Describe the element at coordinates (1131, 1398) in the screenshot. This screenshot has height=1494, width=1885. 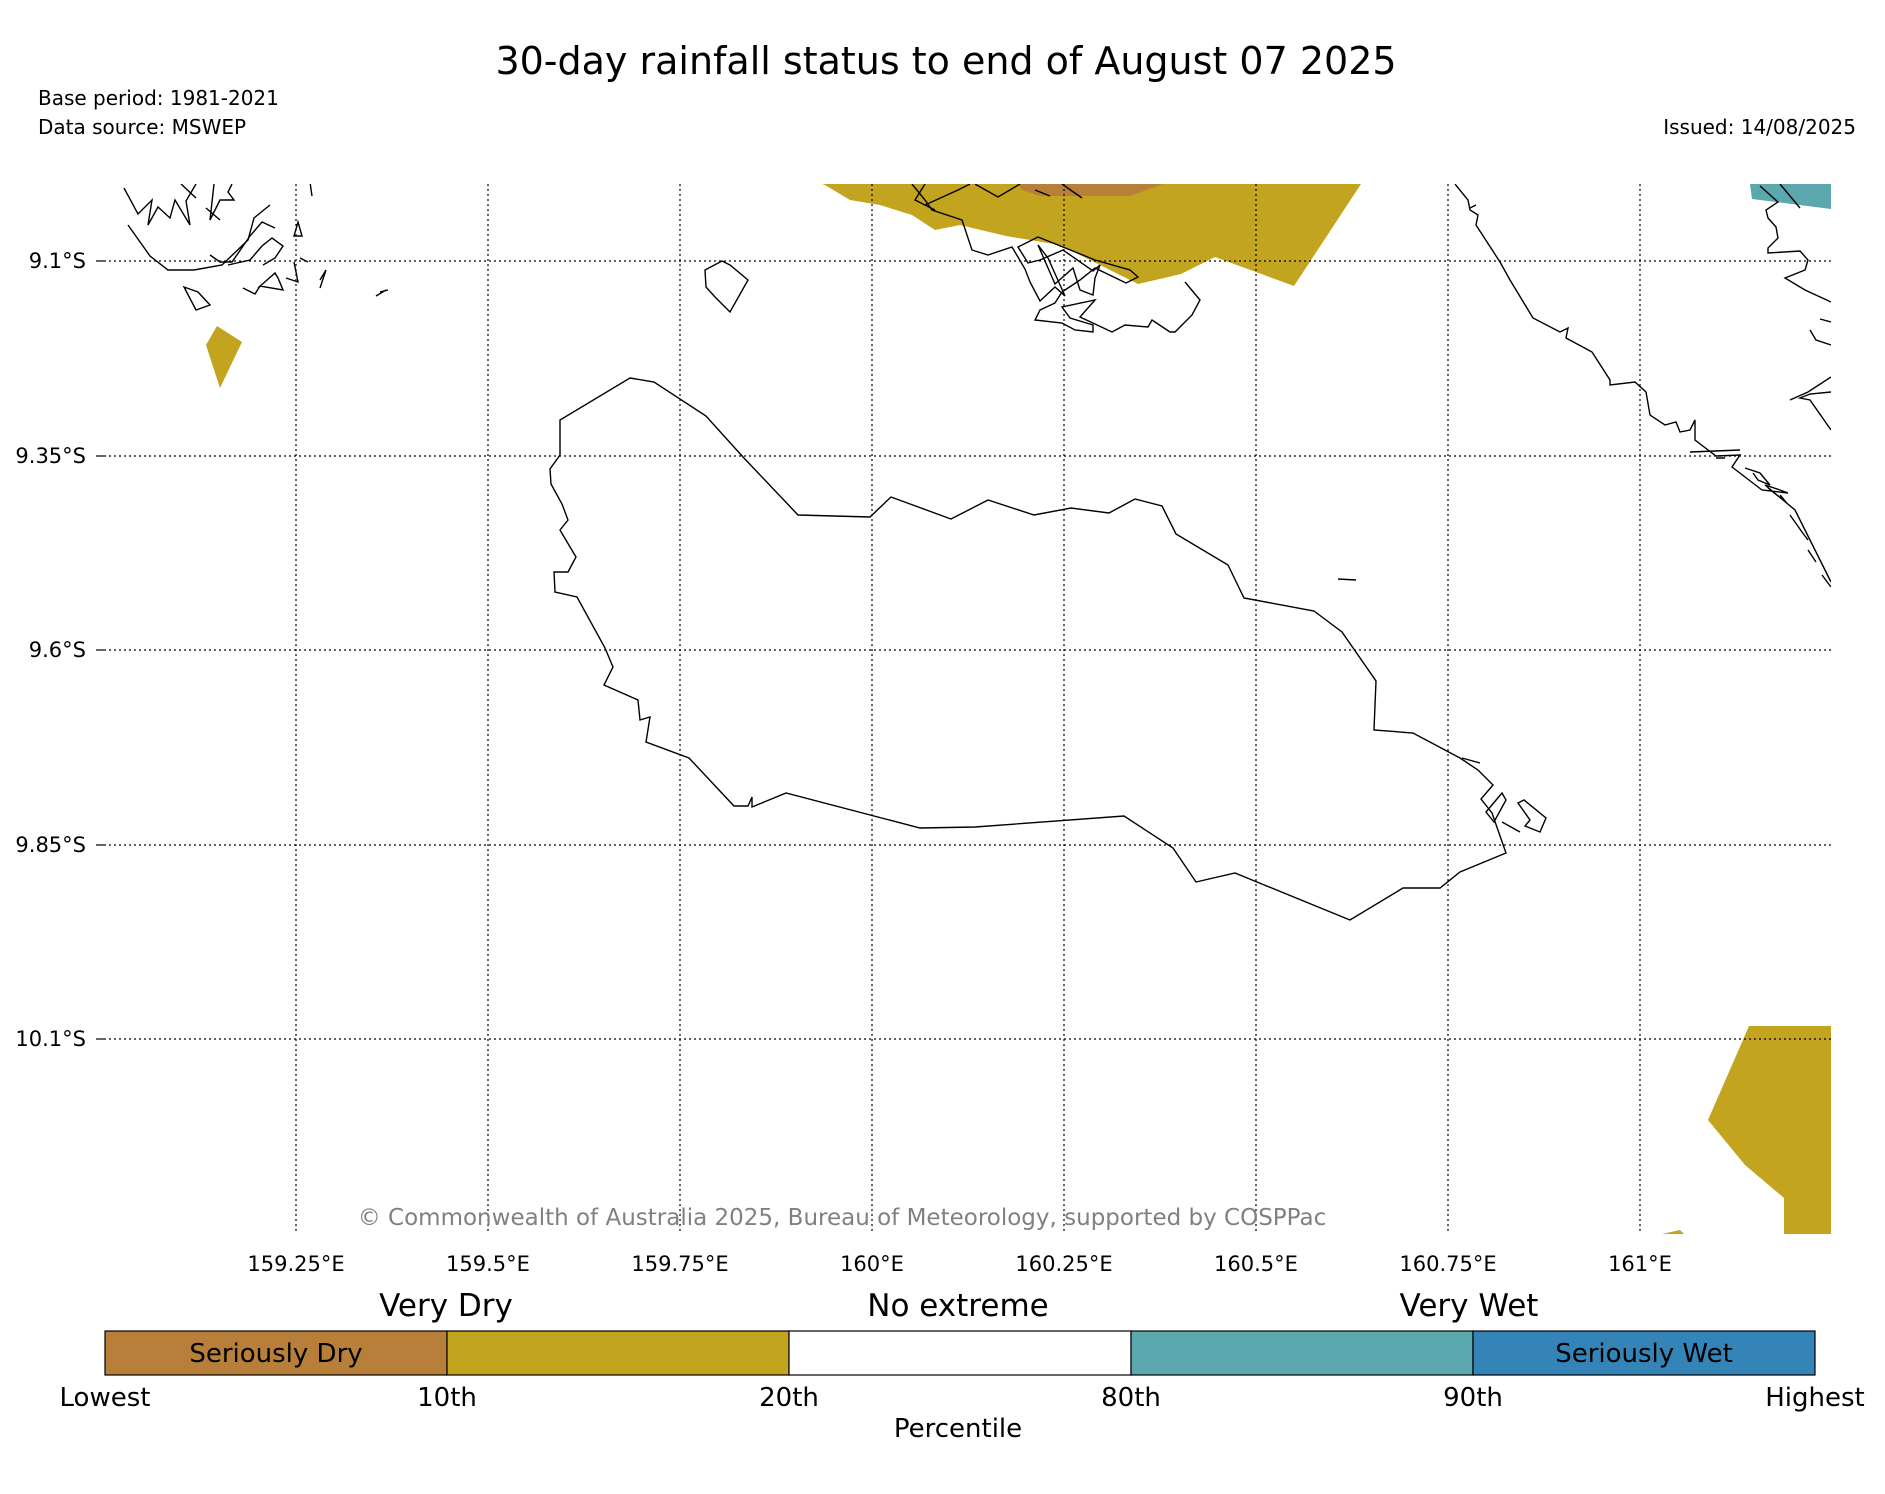
I see `legend-tick-80th: 80th` at that location.